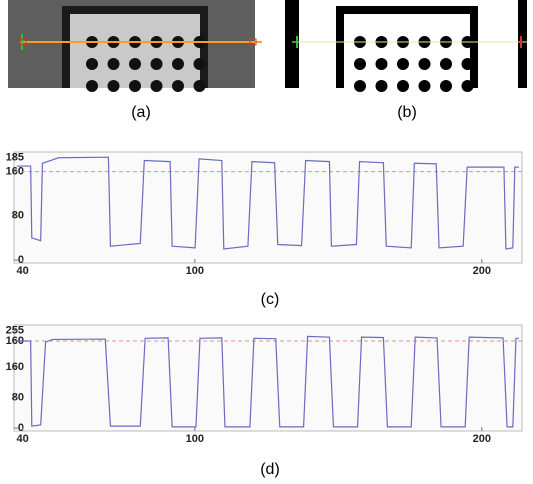  Describe the element at coordinates (141, 112) in the screenshot. I see `image-label: (a)` at that location.